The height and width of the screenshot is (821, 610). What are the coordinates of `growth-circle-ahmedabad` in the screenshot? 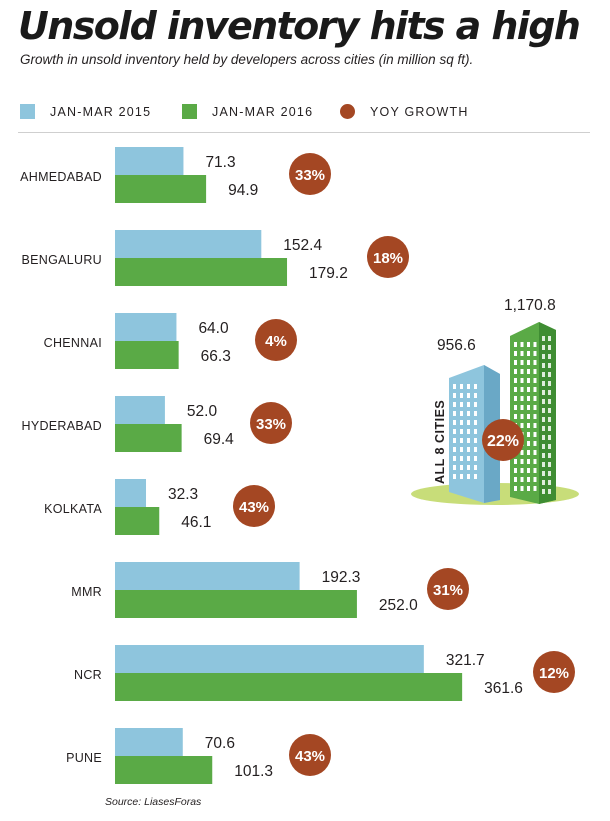 It's located at (310, 174).